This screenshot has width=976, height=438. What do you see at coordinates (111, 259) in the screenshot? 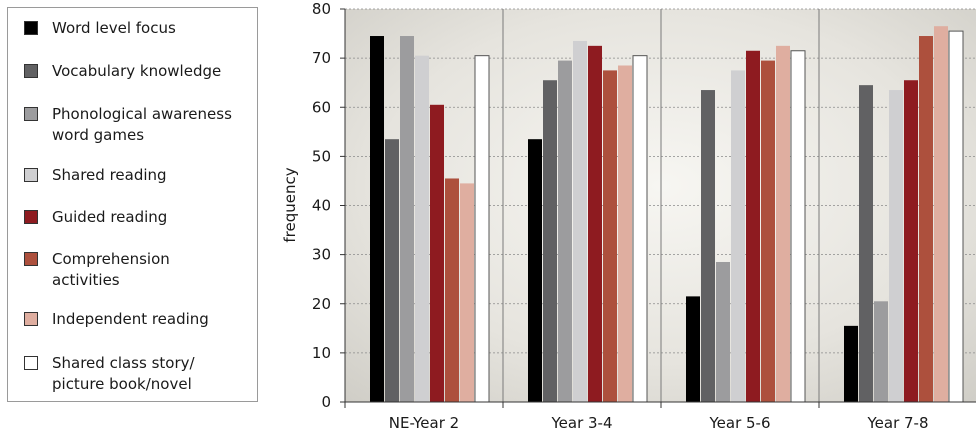
I see `legend-label-line: Comprehension` at bounding box center [111, 259].